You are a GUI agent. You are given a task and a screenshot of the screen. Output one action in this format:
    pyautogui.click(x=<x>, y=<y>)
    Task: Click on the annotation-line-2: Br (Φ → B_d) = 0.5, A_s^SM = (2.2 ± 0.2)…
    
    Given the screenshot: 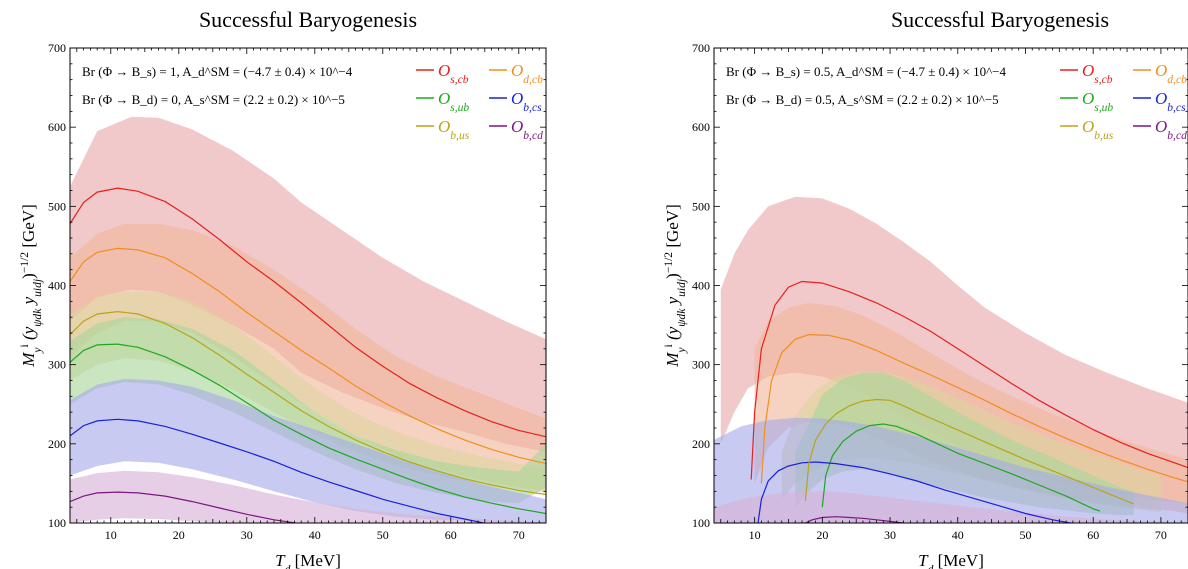 What is the action you would take?
    pyautogui.click(x=862, y=99)
    